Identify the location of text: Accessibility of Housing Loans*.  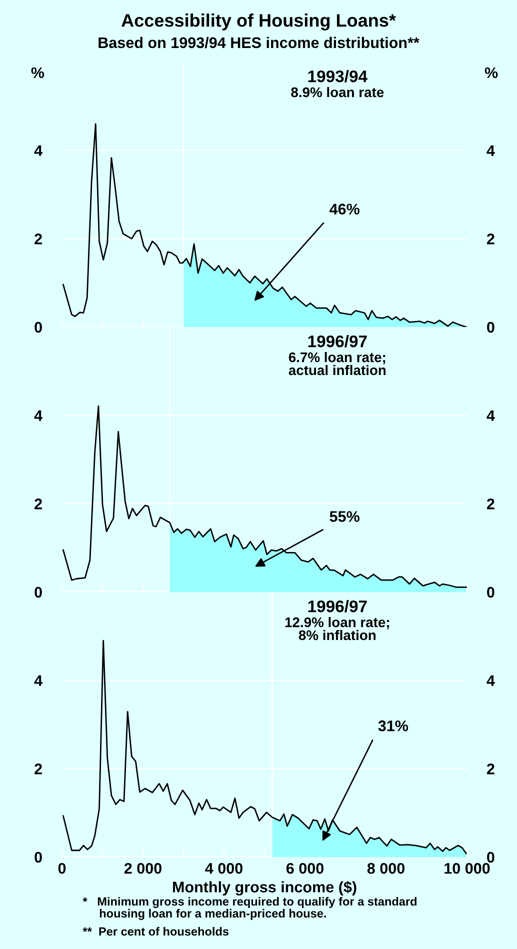
(259, 22).